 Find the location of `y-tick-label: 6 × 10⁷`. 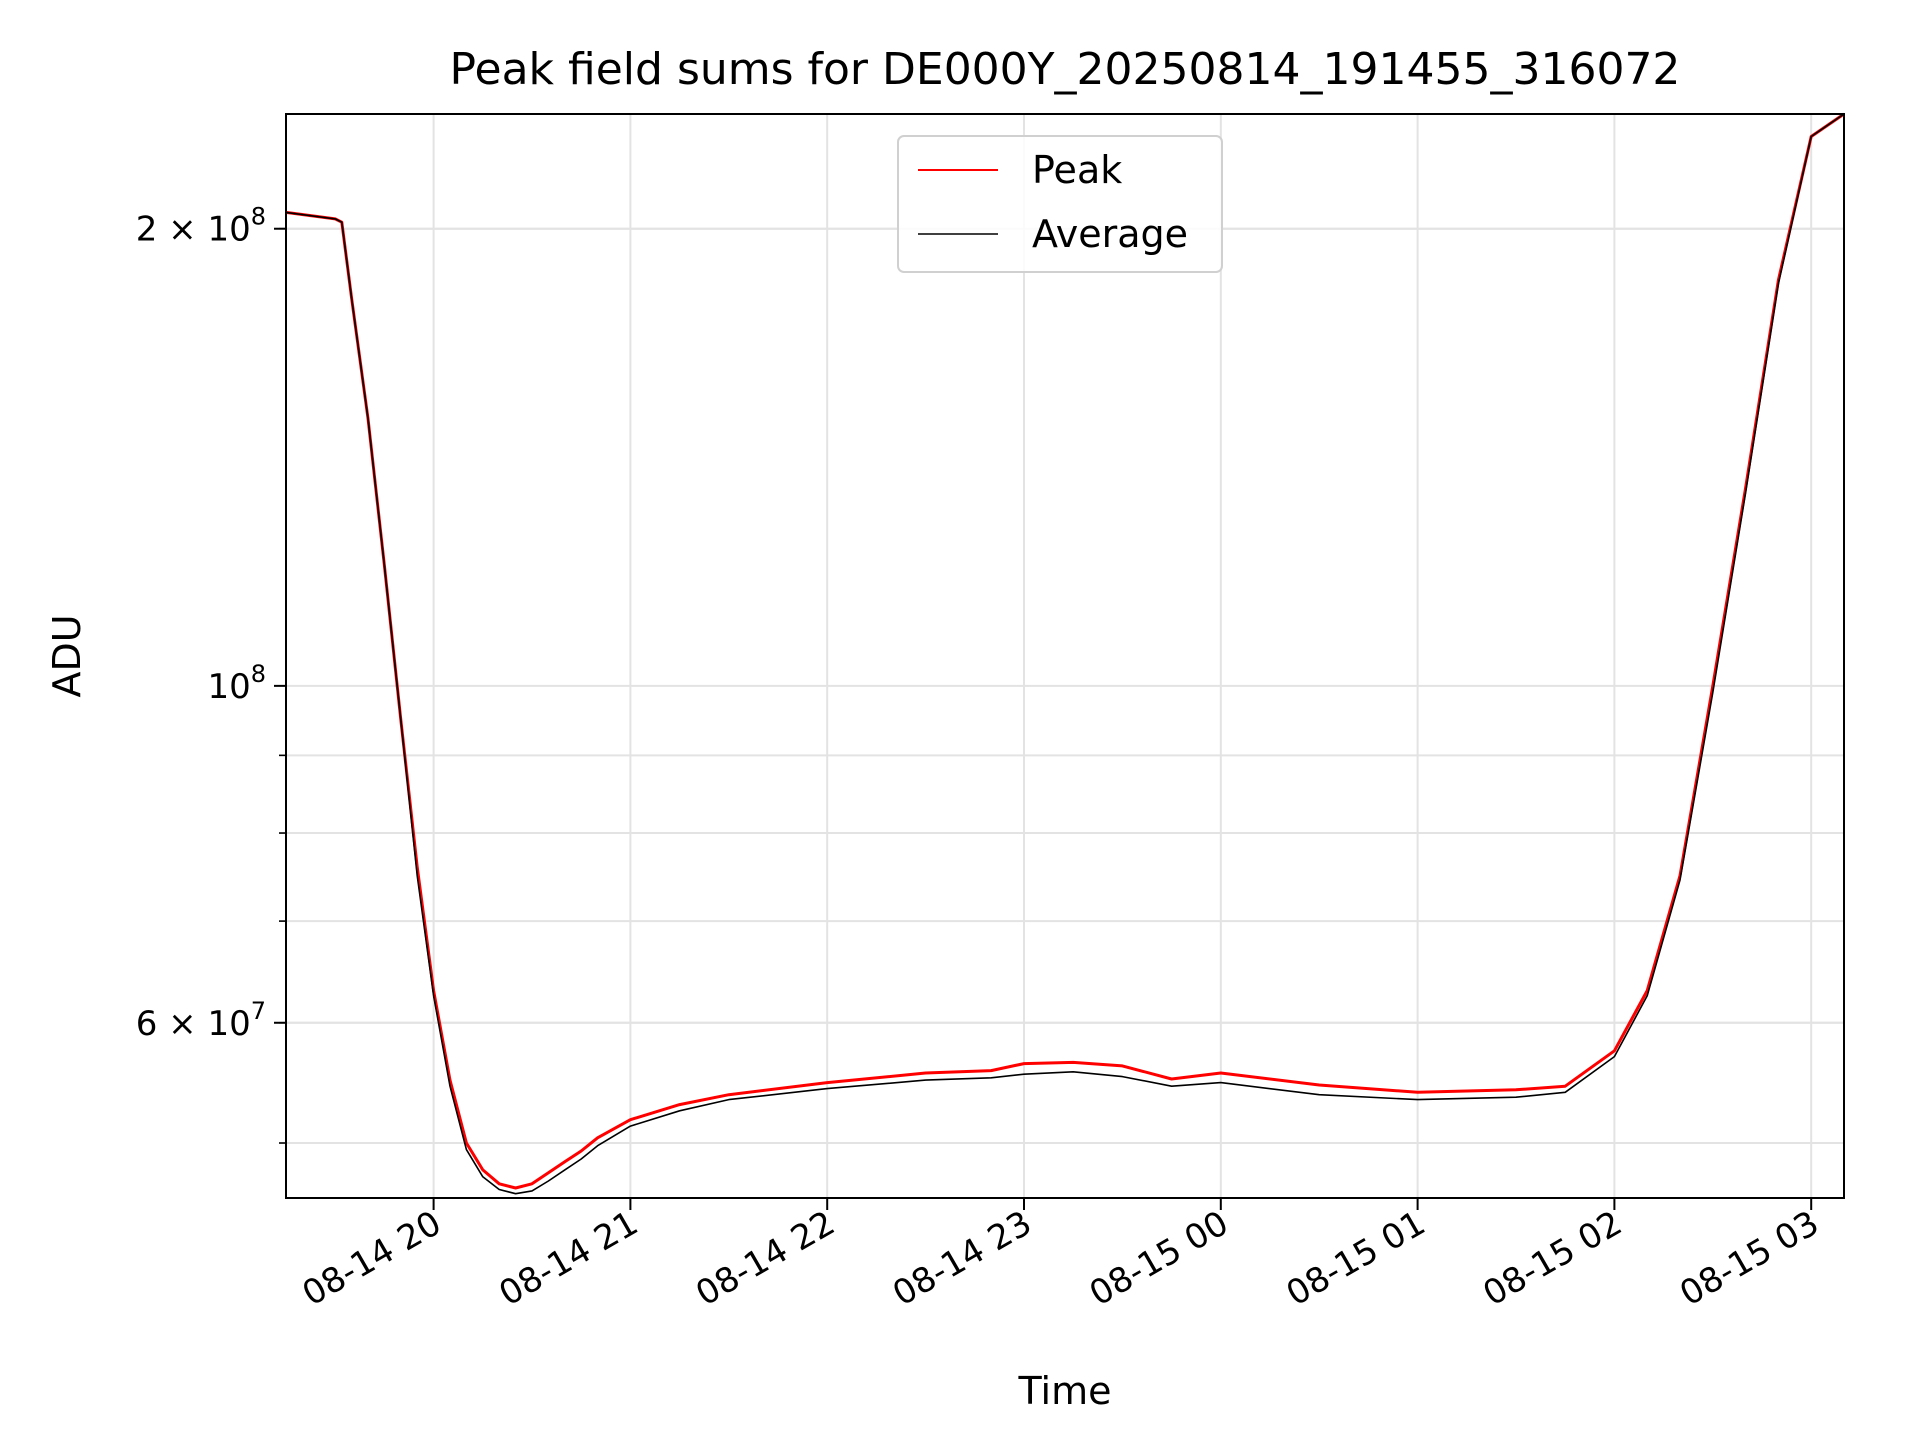

y-tick-label: 6 × 10⁷ is located at coordinates (201, 1020).